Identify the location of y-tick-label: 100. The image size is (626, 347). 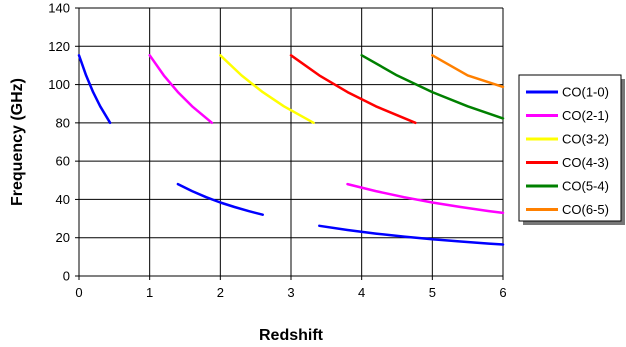
(59, 84).